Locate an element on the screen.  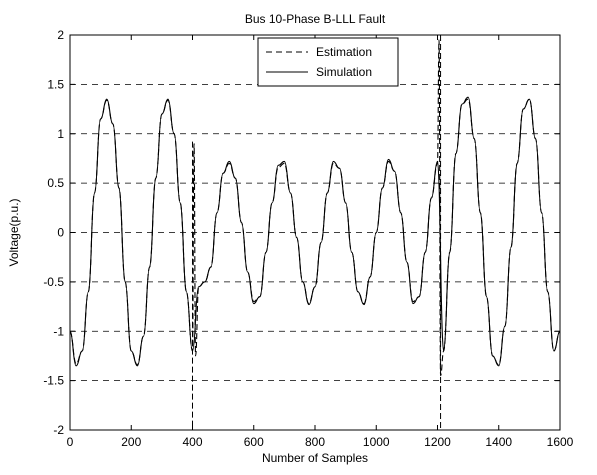
y-tick-label: -0.5 is located at coordinates (53, 282).